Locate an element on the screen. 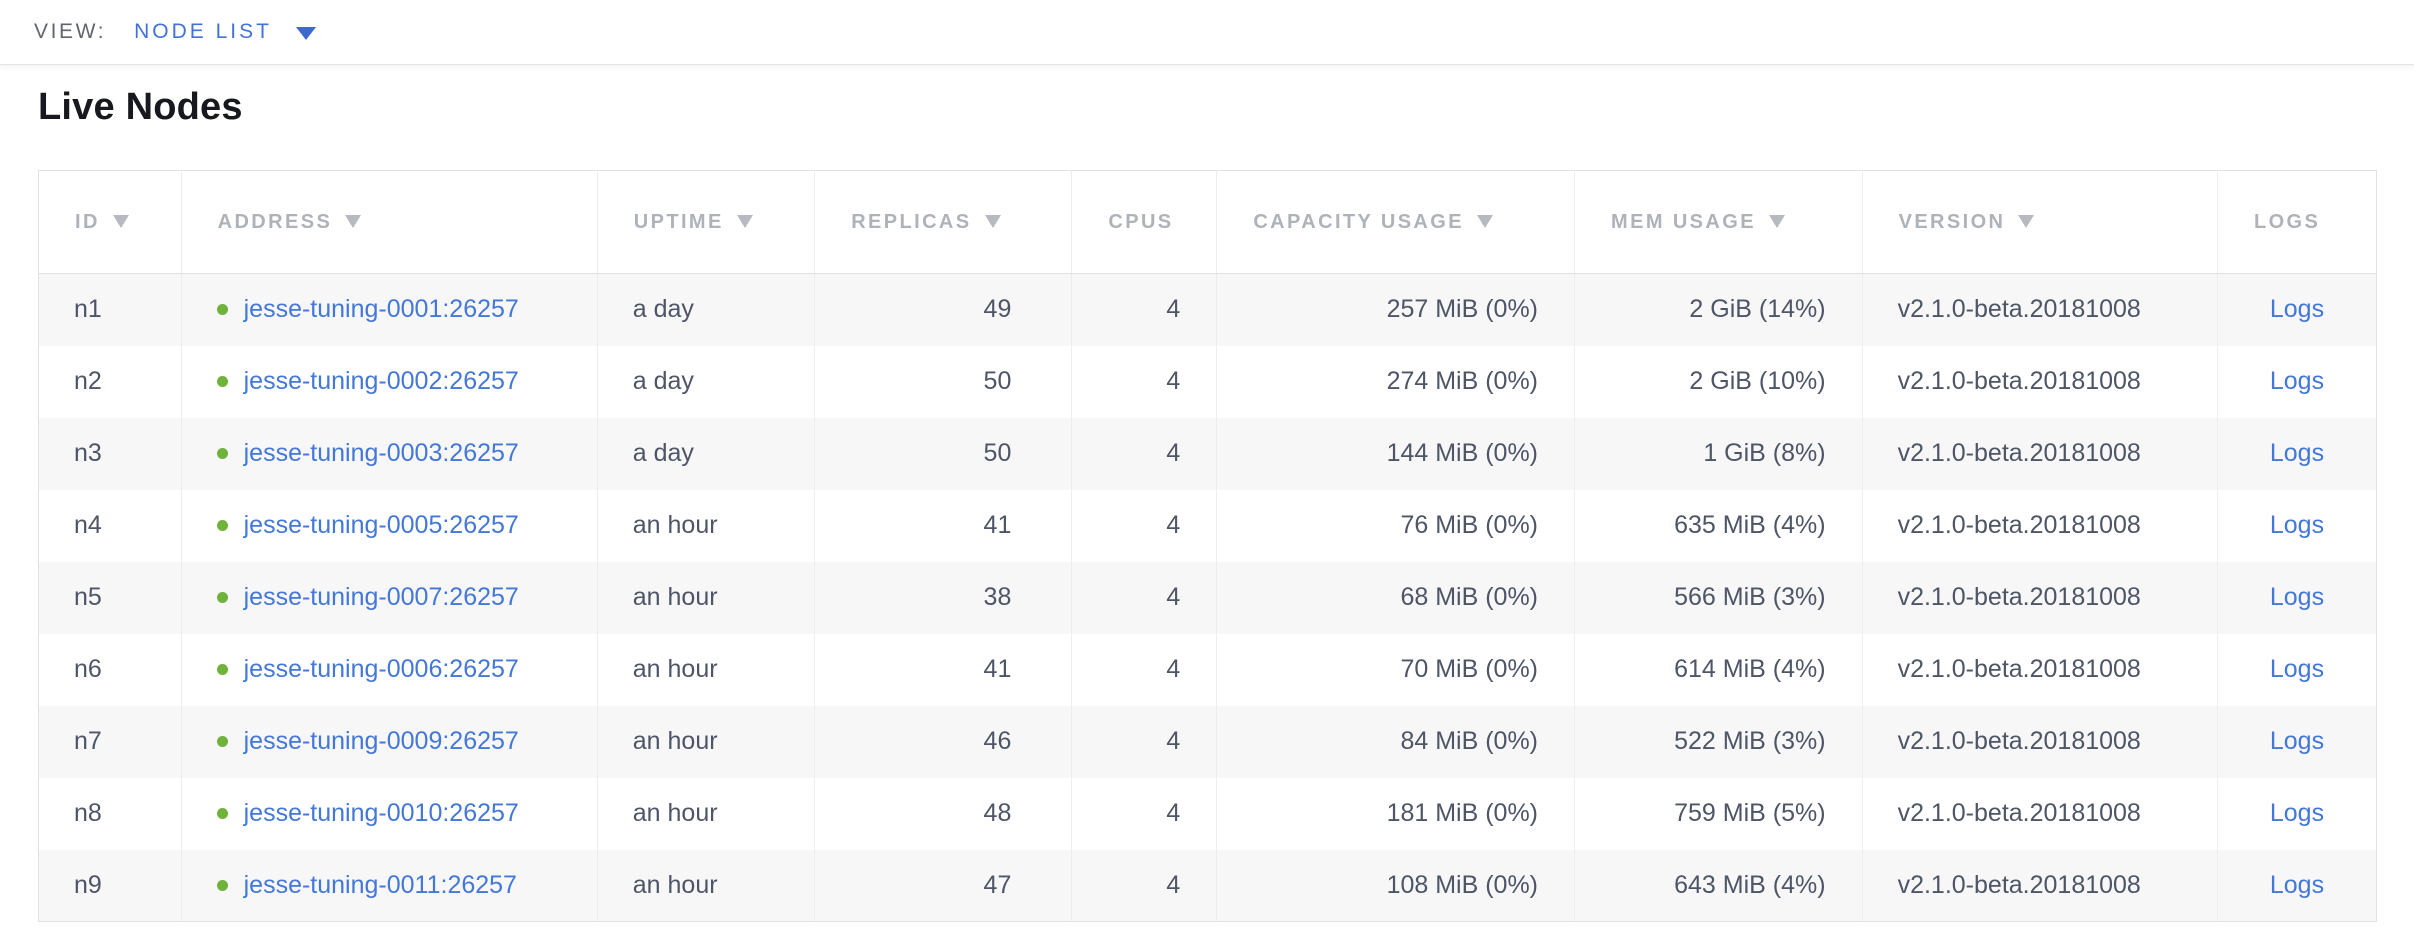  cell-value: 76 MiB (0%) is located at coordinates (1469, 525).